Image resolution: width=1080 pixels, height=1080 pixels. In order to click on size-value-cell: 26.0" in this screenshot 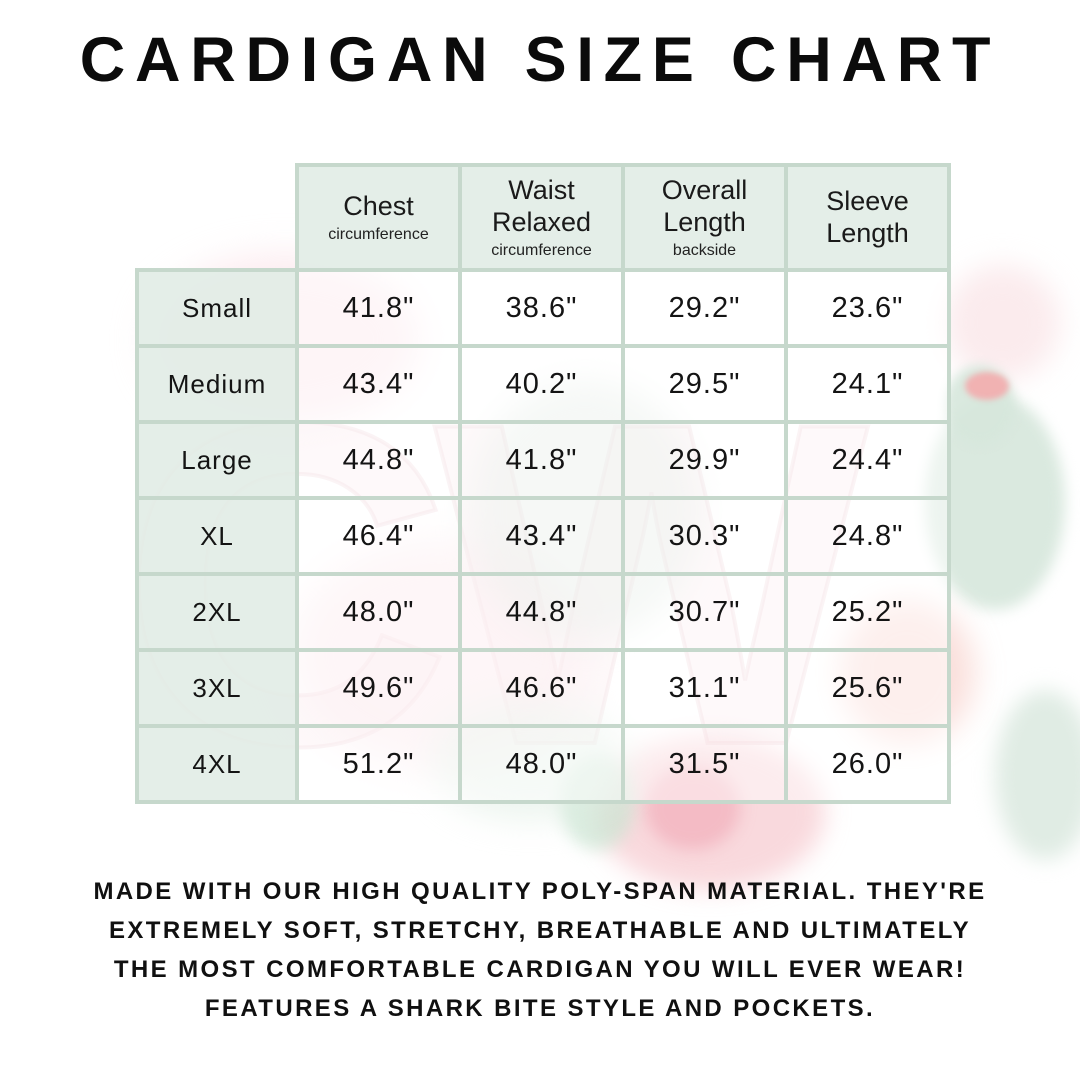, I will do `click(867, 764)`.